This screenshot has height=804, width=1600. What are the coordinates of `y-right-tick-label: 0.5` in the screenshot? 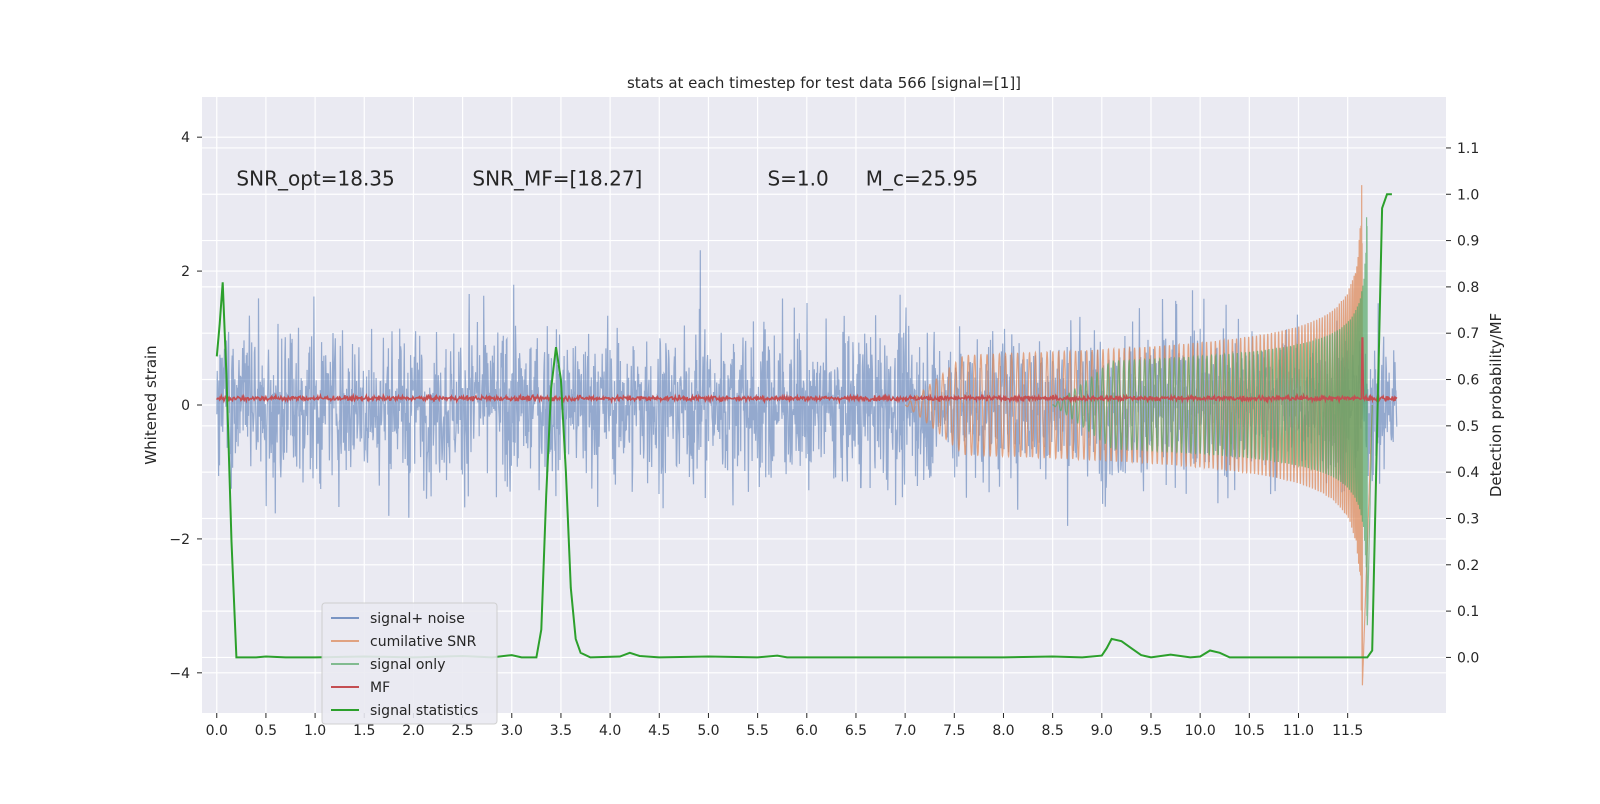 It's located at (1468, 427).